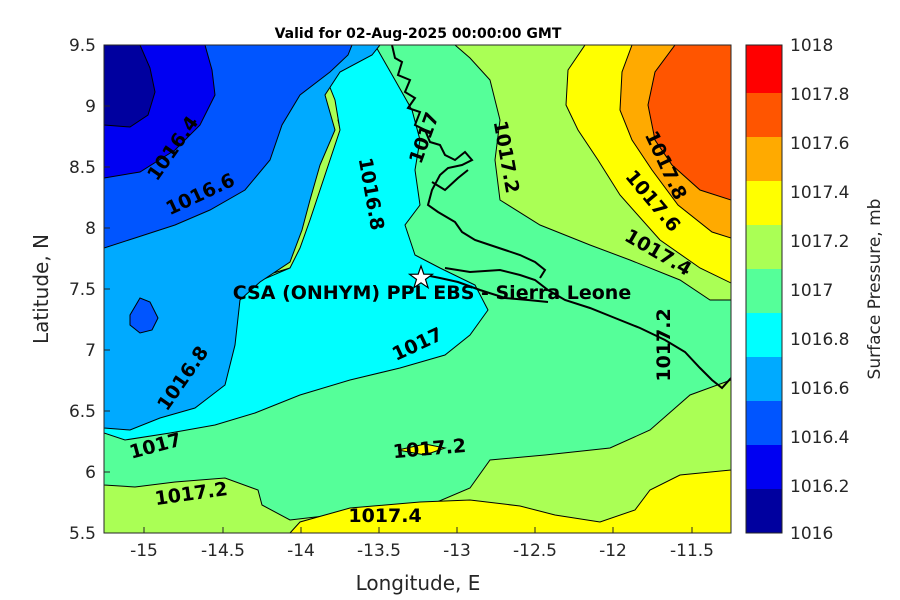  Describe the element at coordinates (764, 247) in the screenshot. I see `colorbar-swatch-1017.2` at that location.